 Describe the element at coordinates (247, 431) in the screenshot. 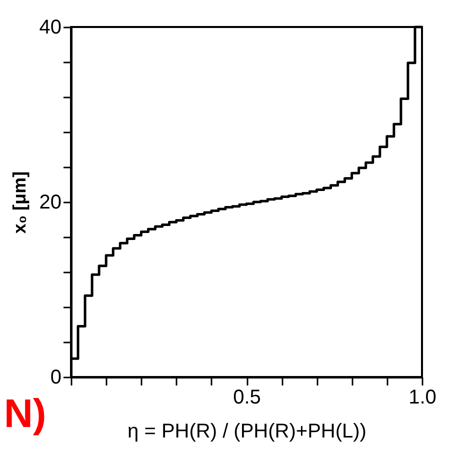

I see `x-axis-title: η = PH(R) / (PH(R)+PH(L))` at that location.